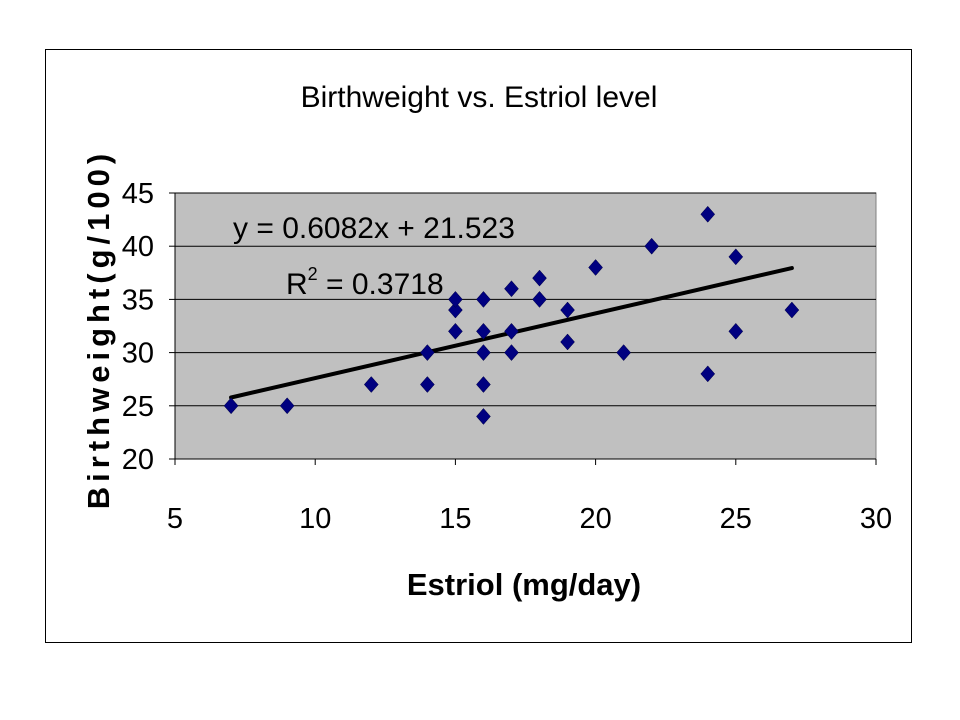  I want to click on r-squared-label: R2 = 0.3718, so click(365, 282).